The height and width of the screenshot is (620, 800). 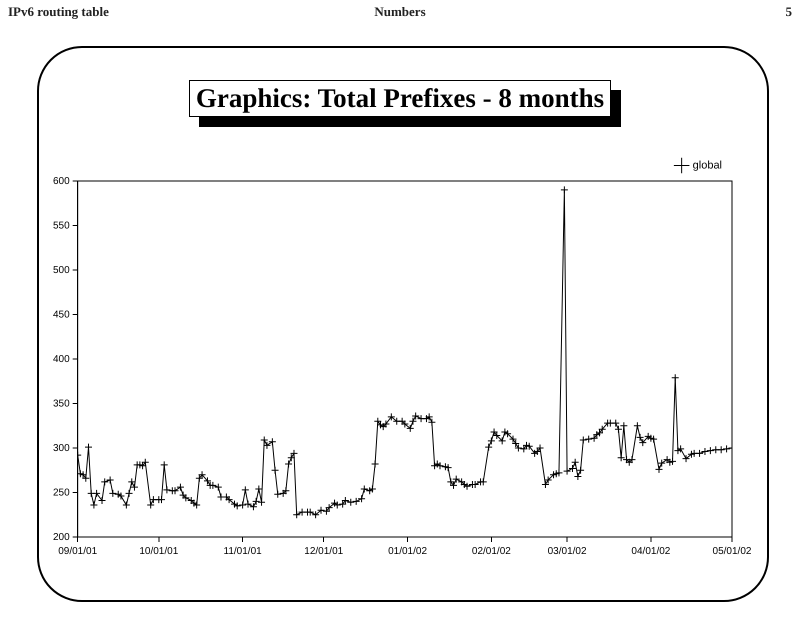 I want to click on y-tick-label: 250, so click(x=61, y=492).